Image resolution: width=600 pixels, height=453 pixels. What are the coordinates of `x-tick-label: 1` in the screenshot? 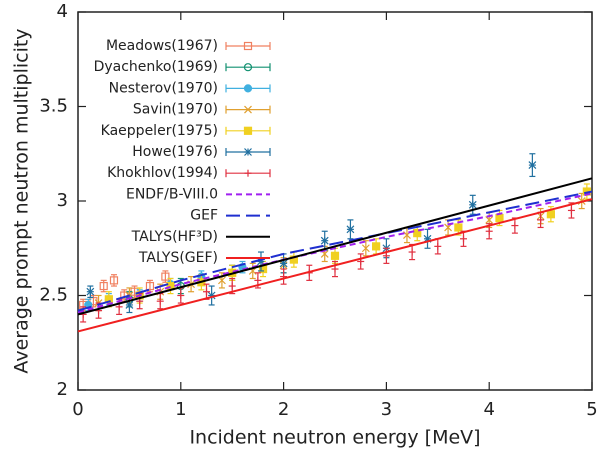 It's located at (180, 409).